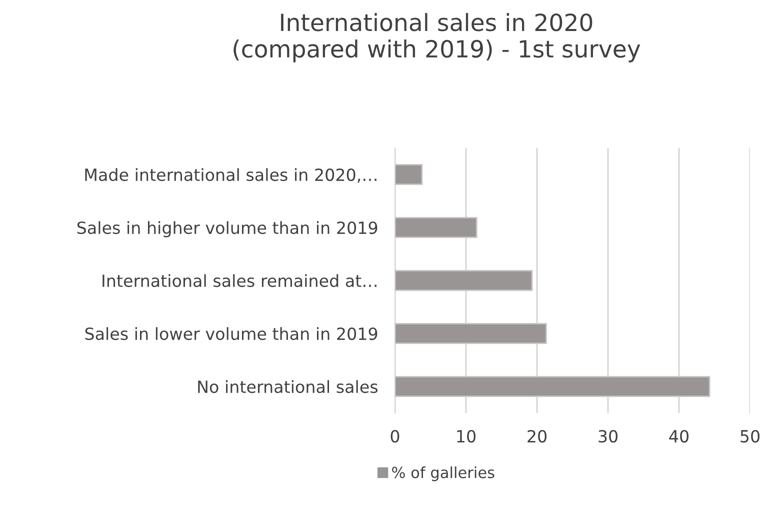 The width and height of the screenshot is (779, 521). I want to click on chart-title: International sales in 2020 (compared with 2019) - 1st survey, so click(437, 37).